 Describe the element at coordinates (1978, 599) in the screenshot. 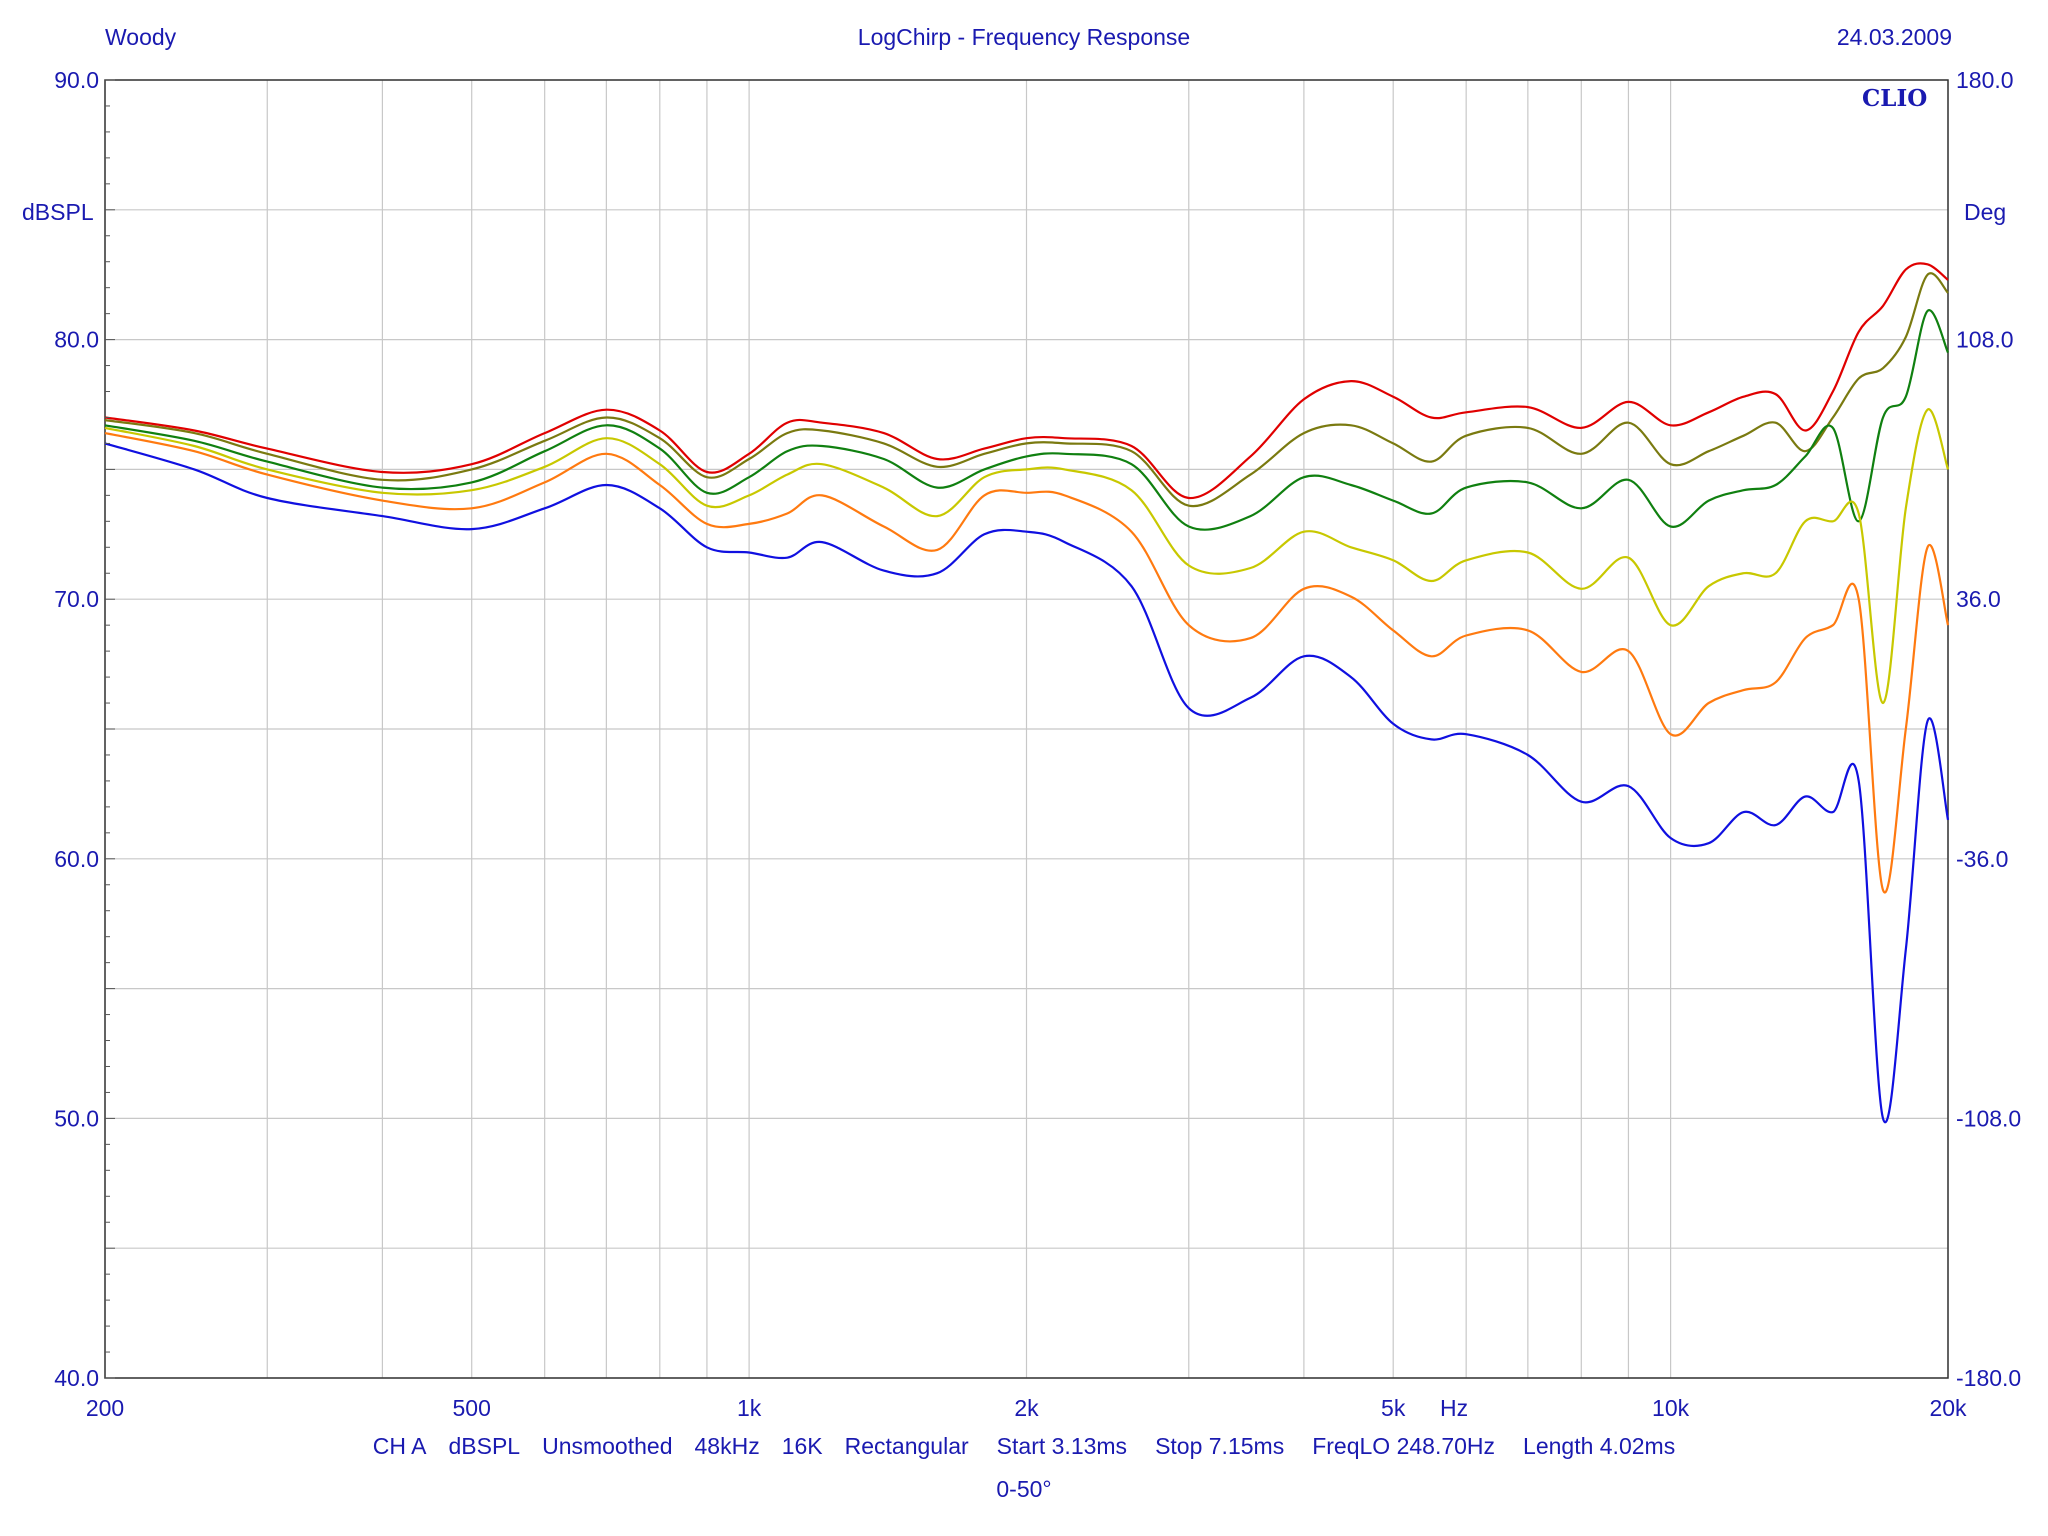

I see `y2-tick-label: 36.0` at that location.